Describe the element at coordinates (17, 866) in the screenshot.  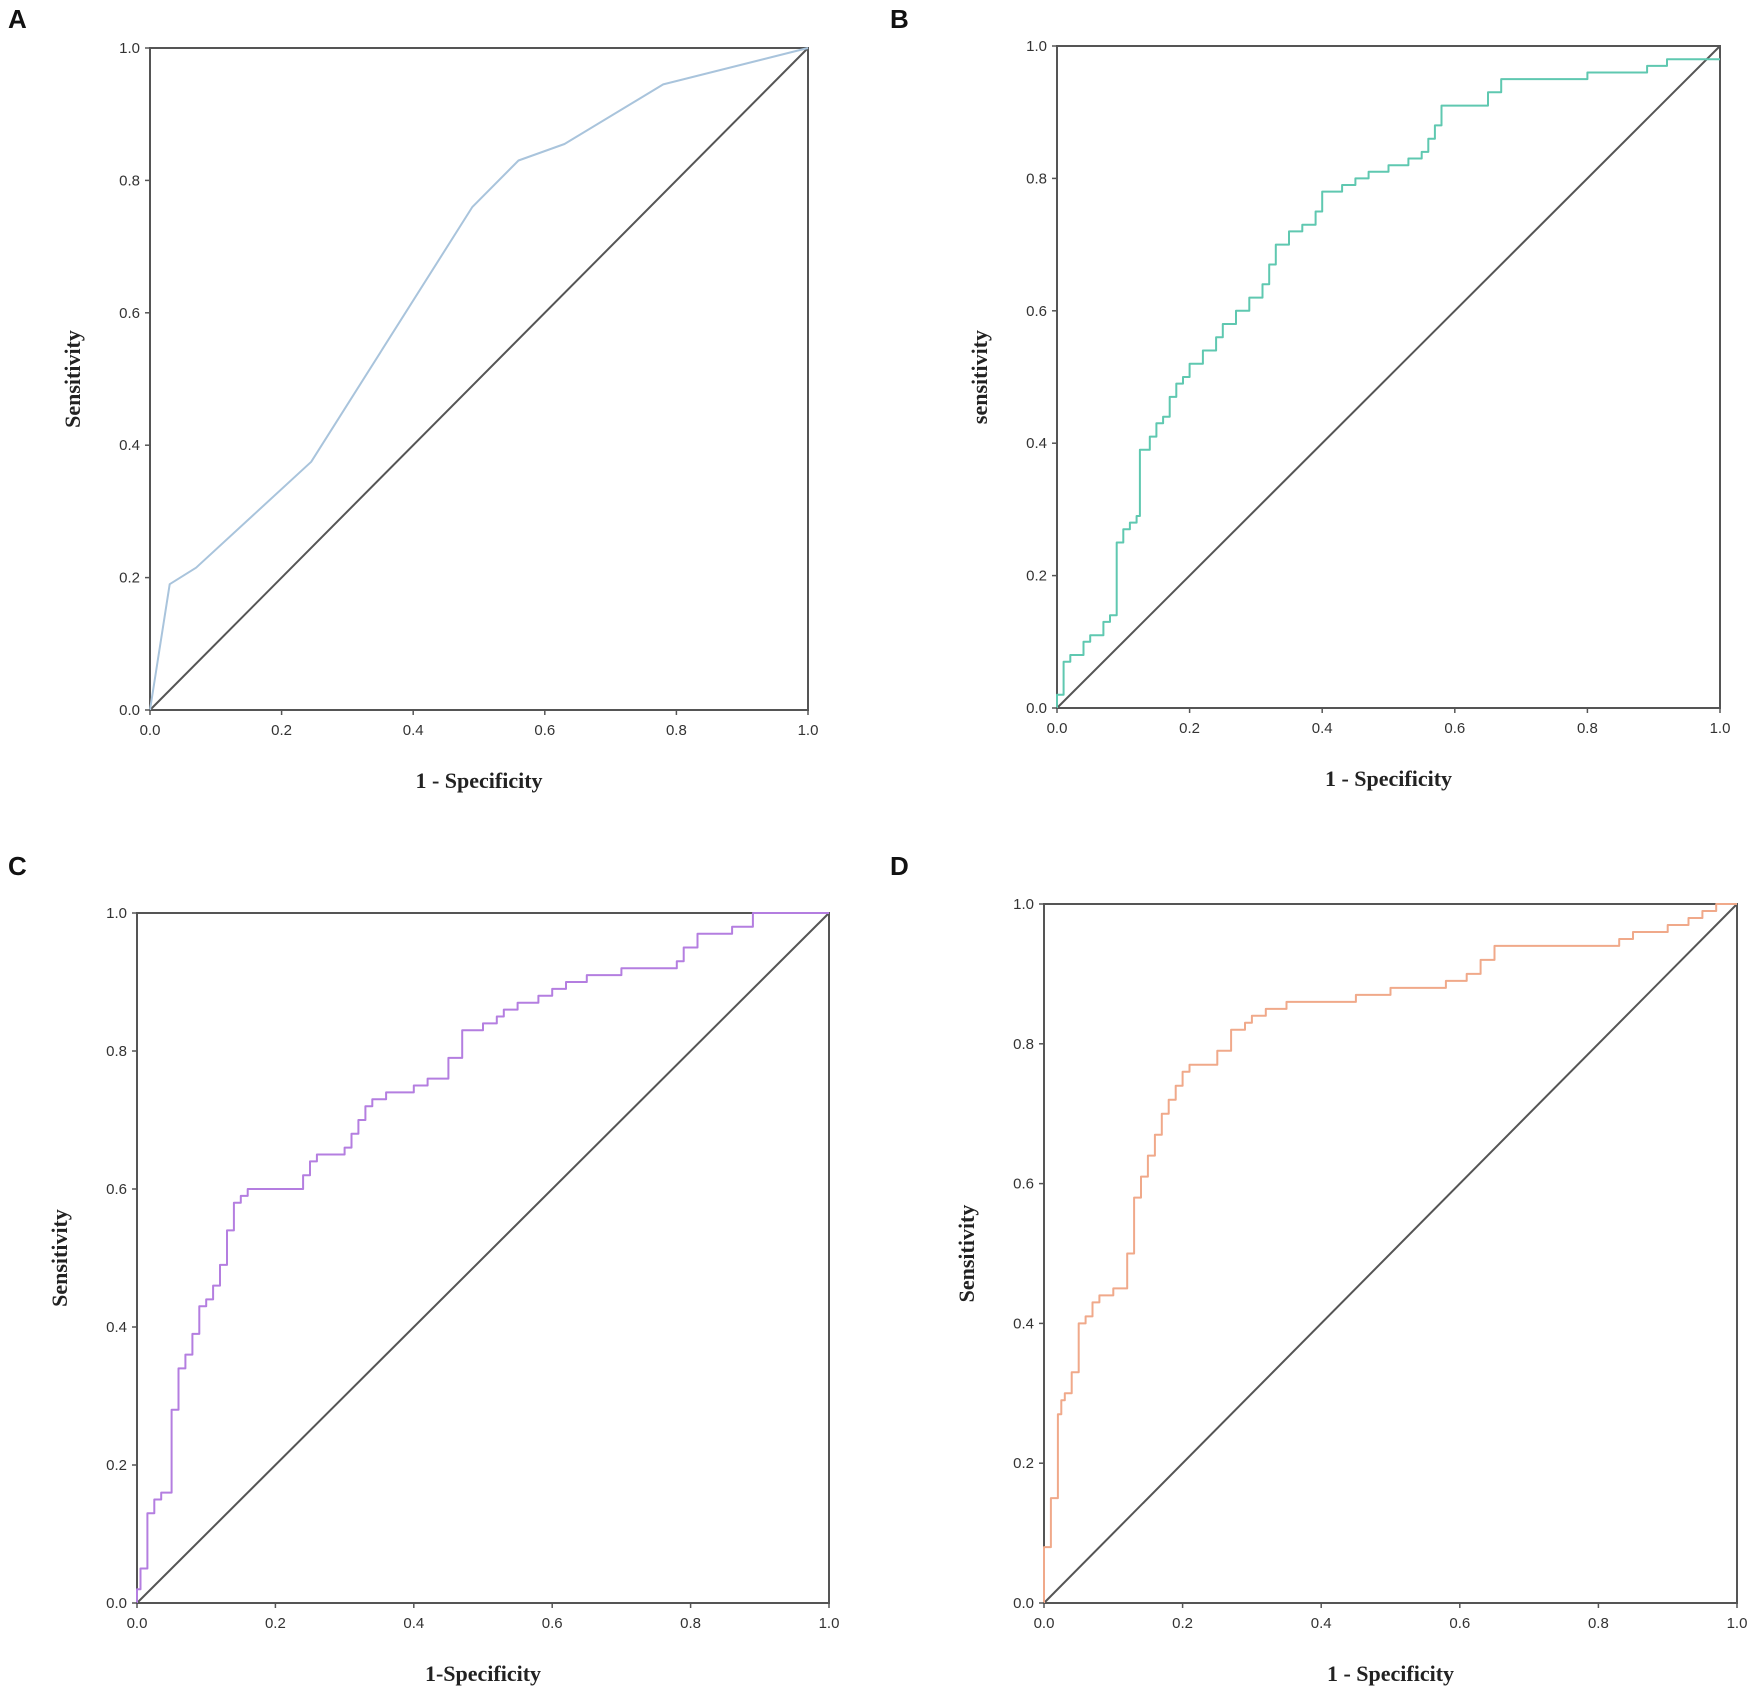
I see `panel-label: C` at that location.